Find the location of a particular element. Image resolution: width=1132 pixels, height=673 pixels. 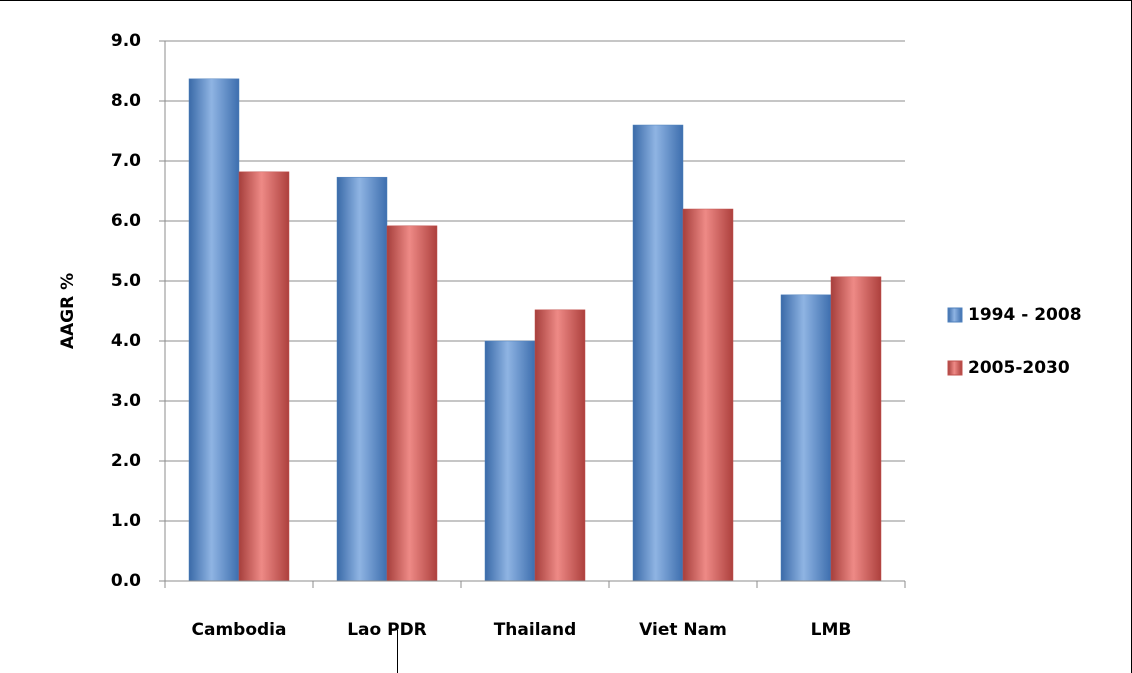

y-tick-label: 2.0 is located at coordinates (126, 461).